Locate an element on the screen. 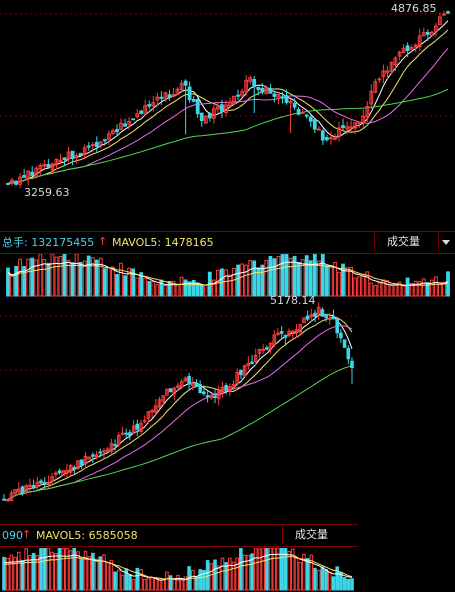 The width and height of the screenshot is (455, 592). top-volume-header: 总手: 132175455 ↑ MAVOL5: 1478165 成交量 is located at coordinates (227, 242).